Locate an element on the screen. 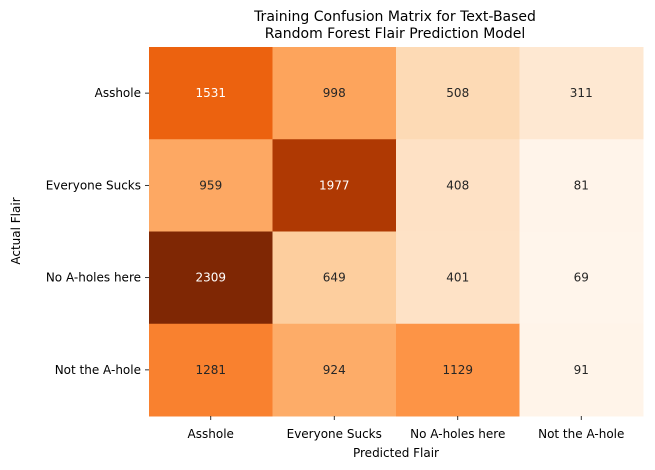  x-axis-label: Predicted Flair is located at coordinates (396, 453).